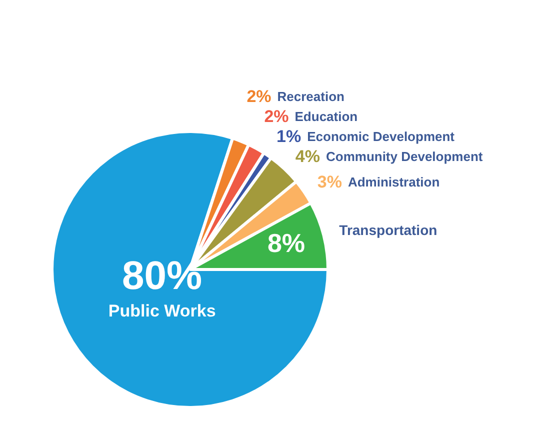  Describe the element at coordinates (286, 243) in the screenshot. I see `data-label: 8%` at that location.